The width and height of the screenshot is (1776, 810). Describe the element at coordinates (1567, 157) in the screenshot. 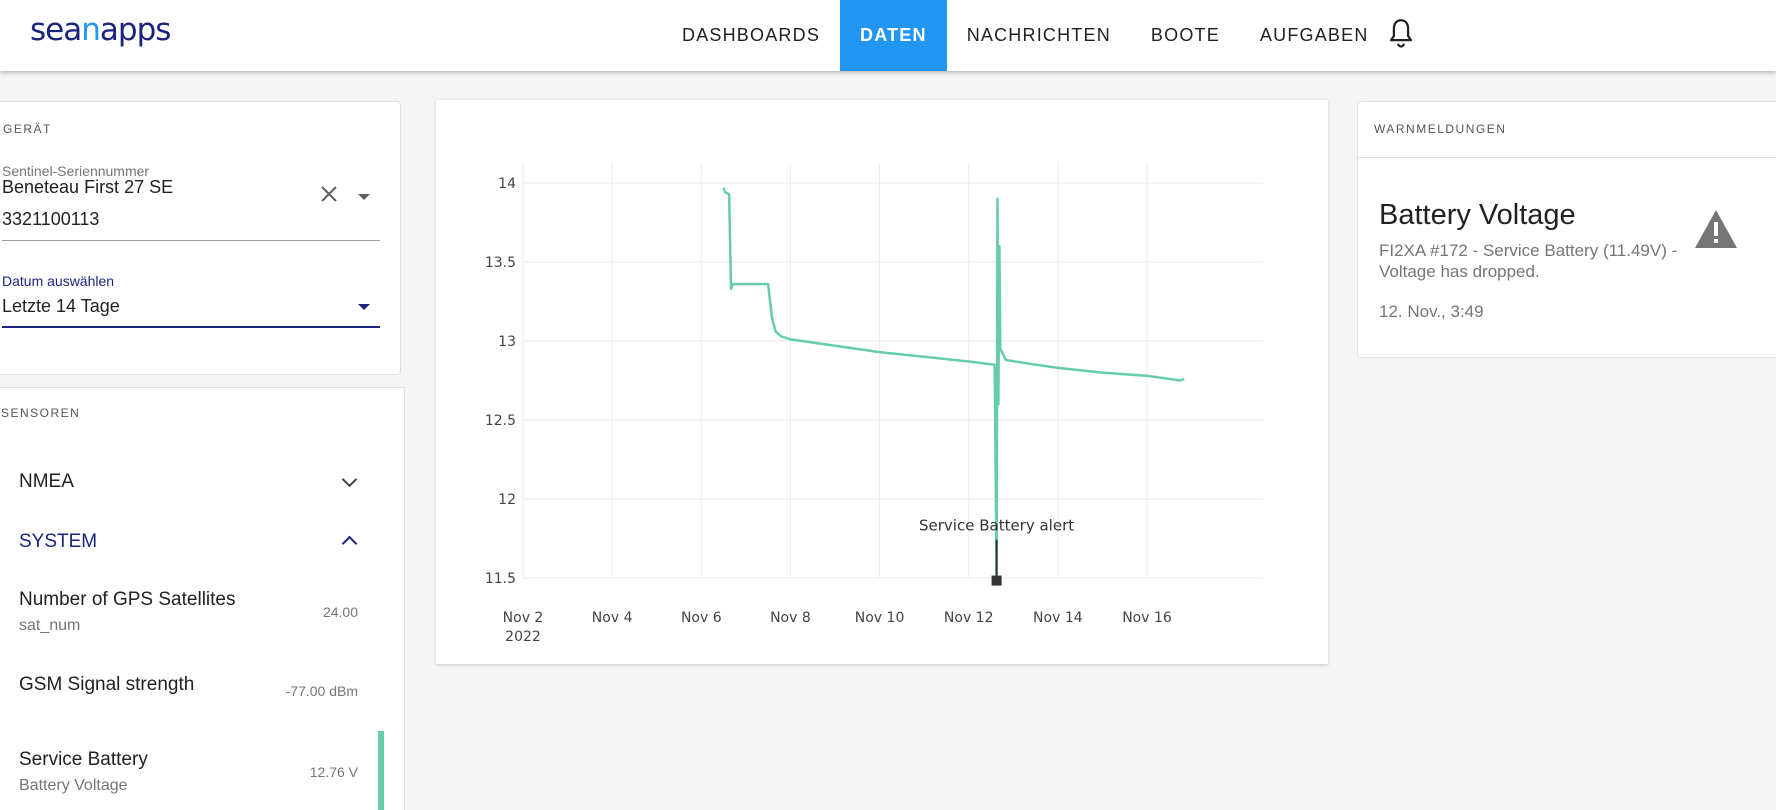

I see `alerts-divider` at that location.